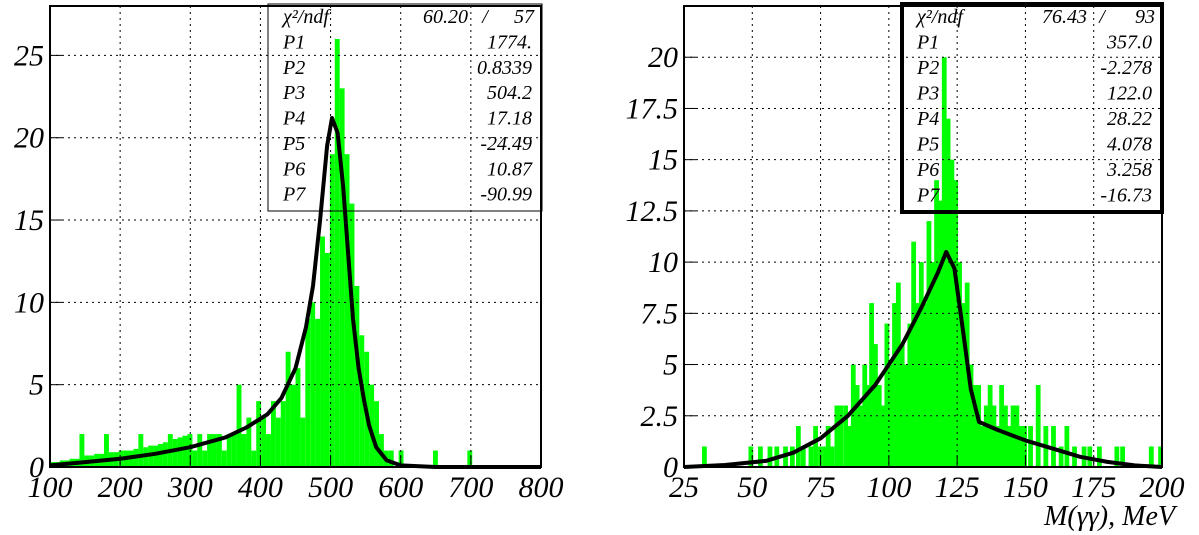  What do you see at coordinates (306, 17) in the screenshot?
I see `chi2-label: χ²/ndf` at bounding box center [306, 17].